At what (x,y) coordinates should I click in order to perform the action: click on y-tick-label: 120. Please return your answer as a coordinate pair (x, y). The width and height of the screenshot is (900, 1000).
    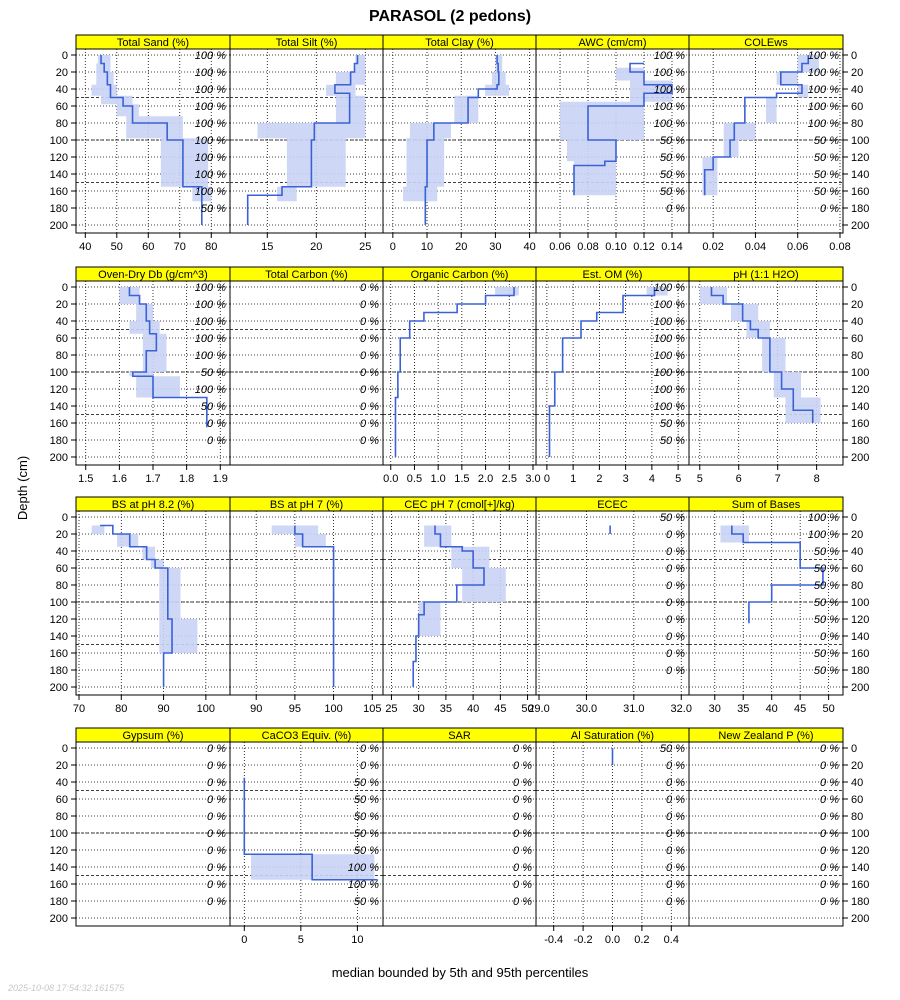
    Looking at the image, I should click on (860, 851).